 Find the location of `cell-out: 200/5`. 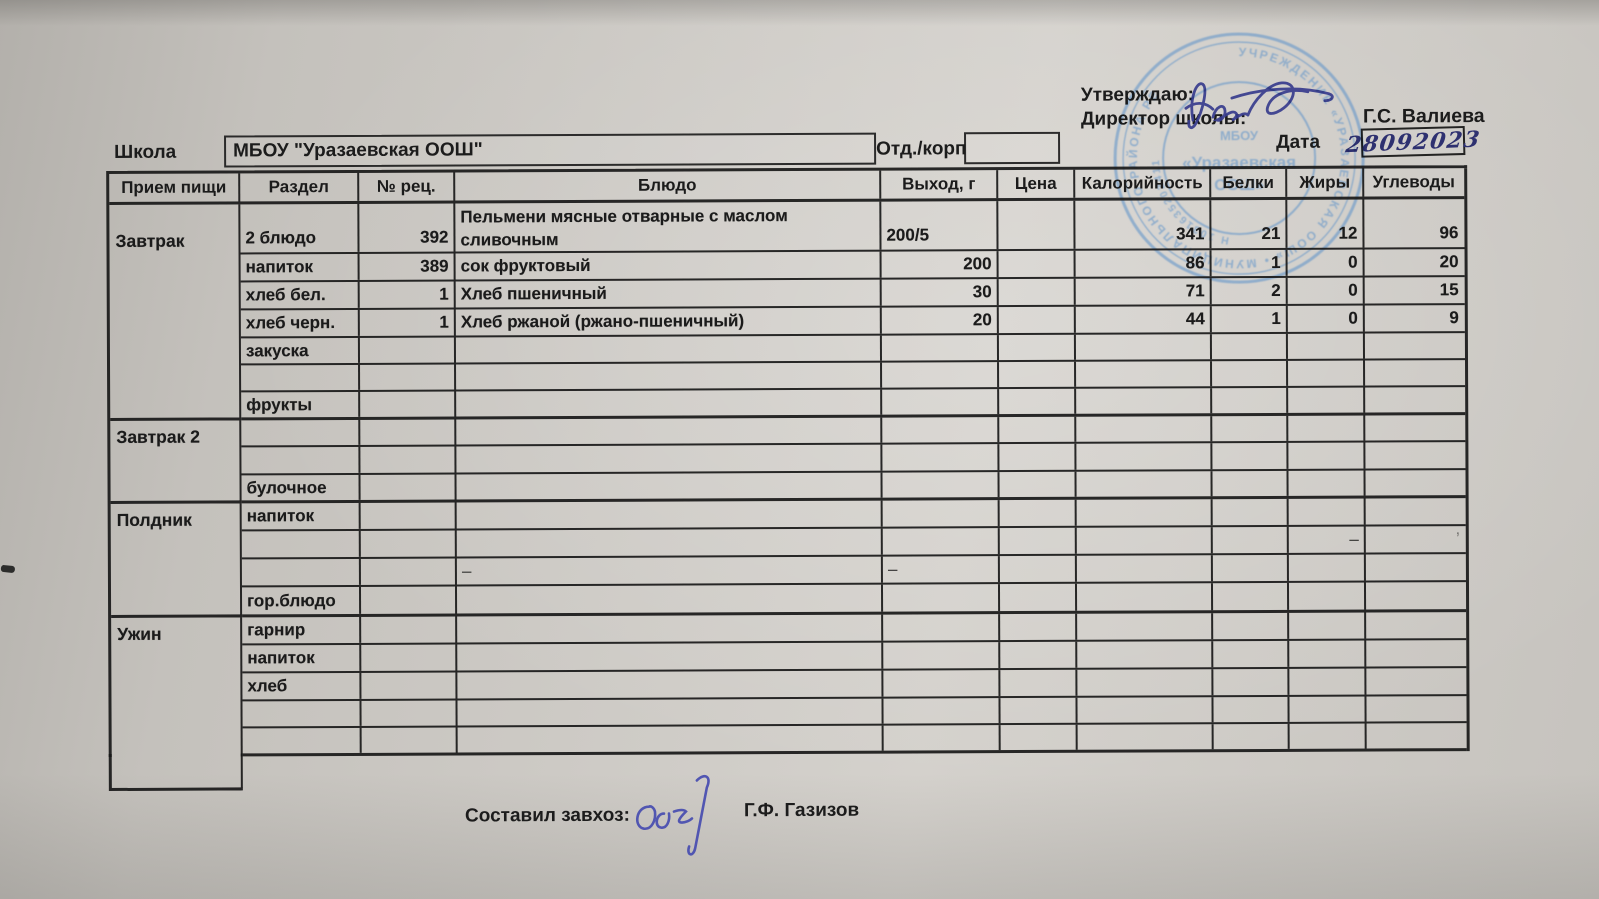

cell-out: 200/5 is located at coordinates (940, 225).